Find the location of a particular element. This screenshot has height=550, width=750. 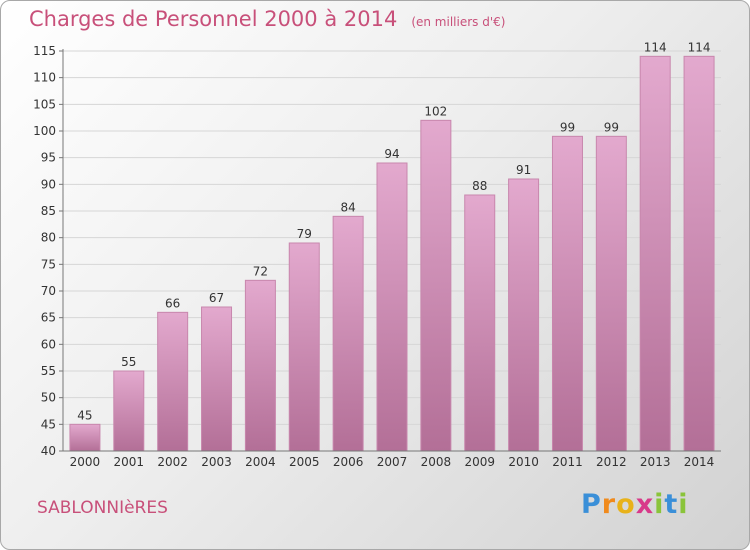

x-tick-label: 2014 is located at coordinates (699, 462).